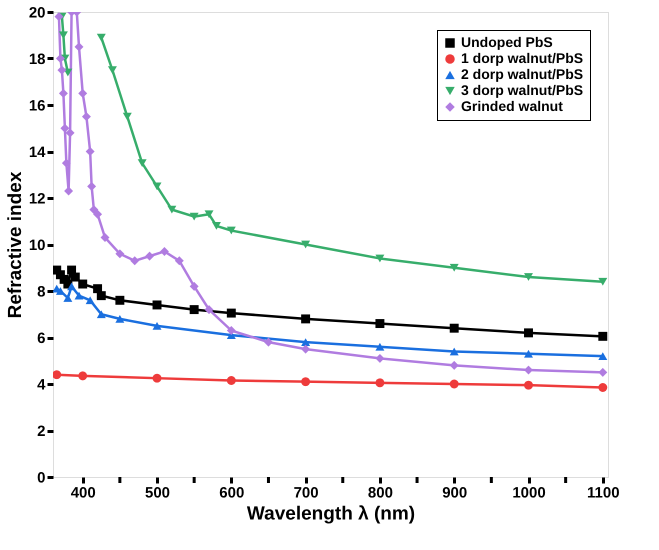 The image size is (659, 550). Describe the element at coordinates (157, 493) in the screenshot. I see `x-tick-label: 500` at that location.